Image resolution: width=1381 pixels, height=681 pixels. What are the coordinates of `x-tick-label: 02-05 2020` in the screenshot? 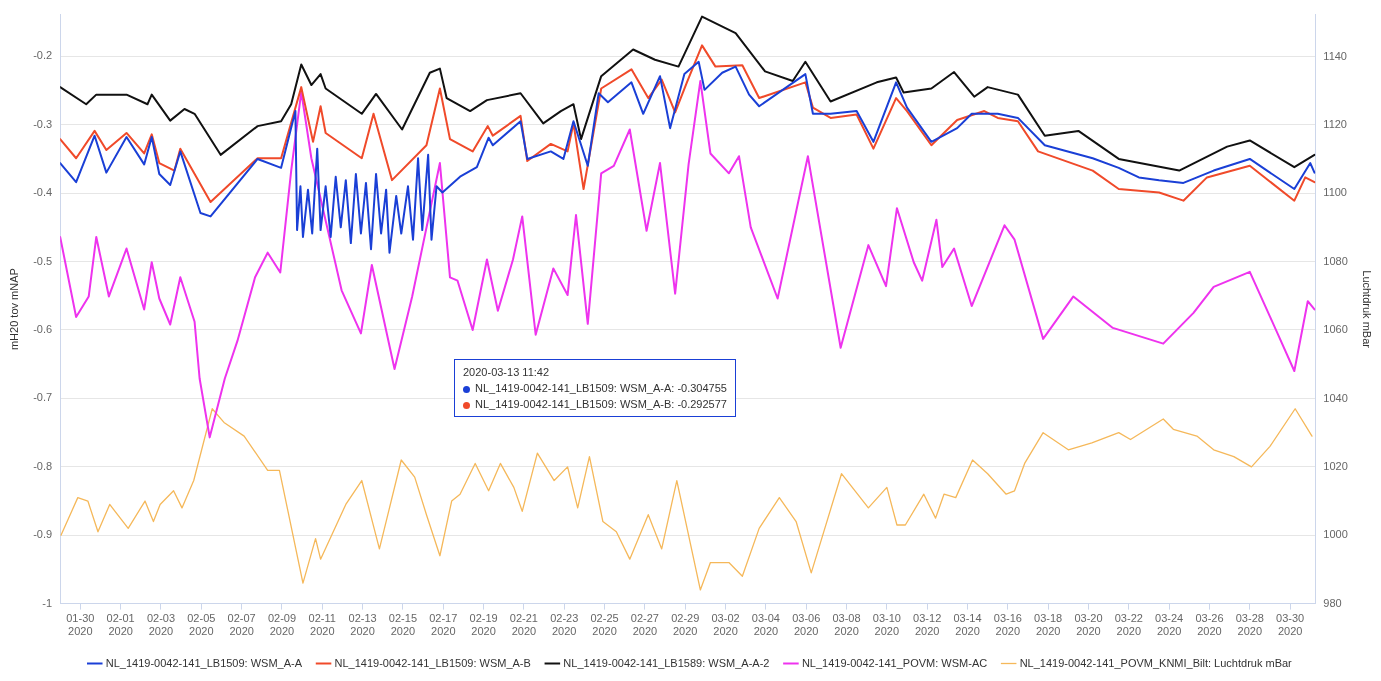 It's located at (201, 625).